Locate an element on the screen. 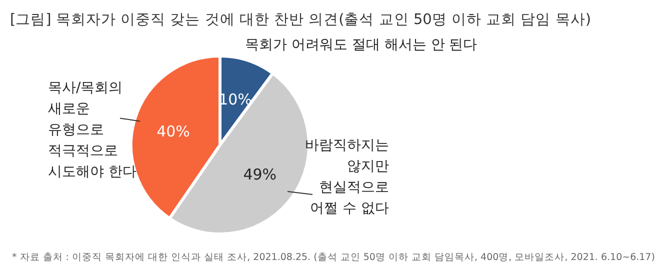 The width and height of the screenshot is (661, 276). text: * 자료 출처 : 이중직 목회자에 대한 인식과 실태 조사, 2021.08.25. (출석 교인 50명 이하 교회 담임목사, 400명, 모바일조사, 2021. 6.10~6.17) is located at coordinates (333, 257).